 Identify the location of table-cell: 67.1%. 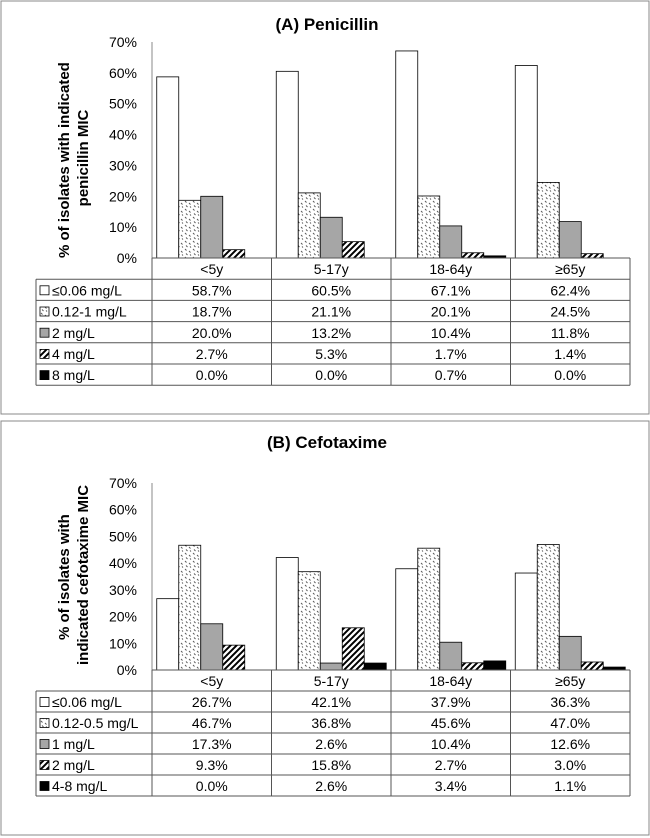
(451, 290).